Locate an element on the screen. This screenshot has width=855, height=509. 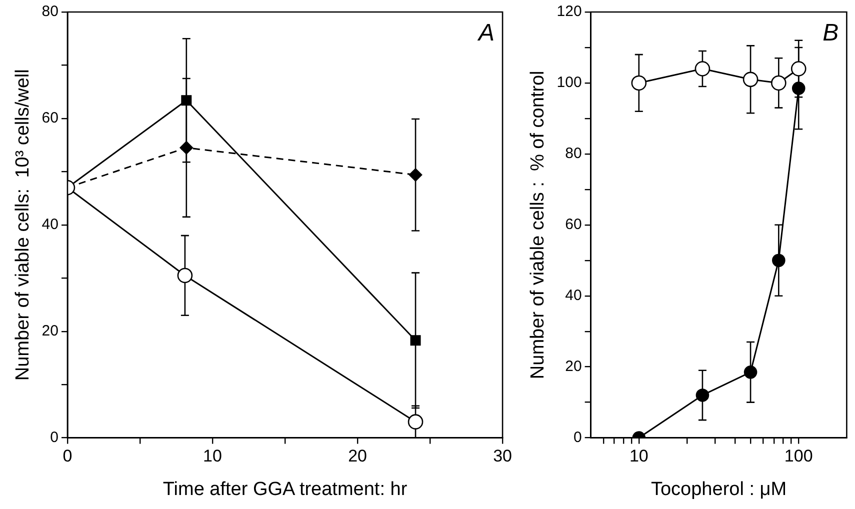
y-axis-title: Number of viable cells: 10³ cells/well is located at coordinates (23, 225).